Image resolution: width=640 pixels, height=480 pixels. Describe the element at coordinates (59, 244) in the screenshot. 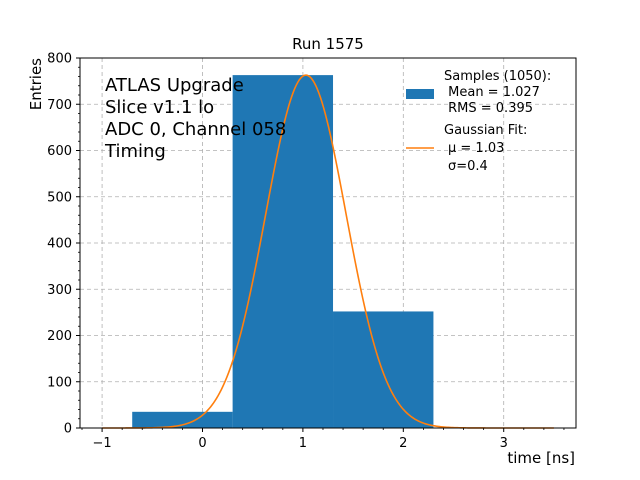

I see `y-tick-label: 400` at that location.